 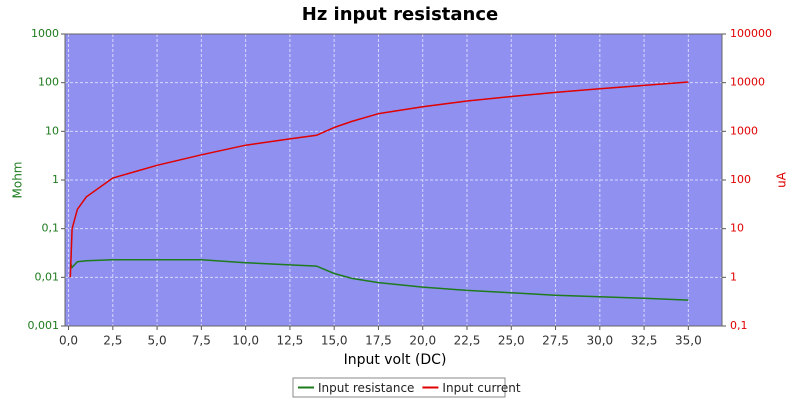 What do you see at coordinates (733, 276) in the screenshot?
I see `y2-tick-label: 1` at bounding box center [733, 276].